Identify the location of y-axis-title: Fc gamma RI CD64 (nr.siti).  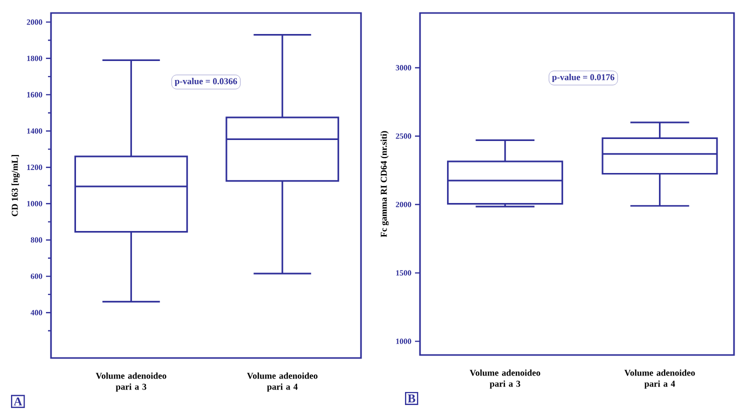
(384, 184).